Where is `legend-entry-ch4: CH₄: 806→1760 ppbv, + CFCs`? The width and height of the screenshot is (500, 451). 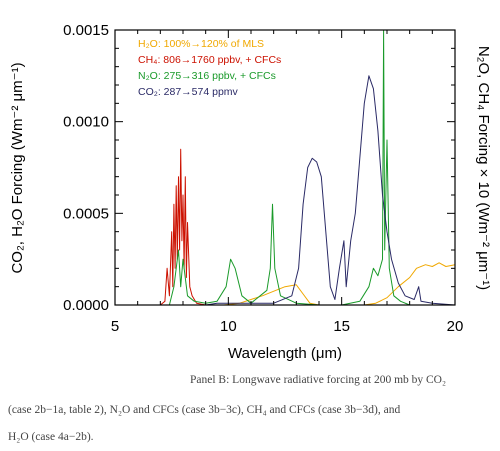
legend-entry-ch4: CH₄: 806→1760 ppbv, + CFCs is located at coordinates (209, 60).